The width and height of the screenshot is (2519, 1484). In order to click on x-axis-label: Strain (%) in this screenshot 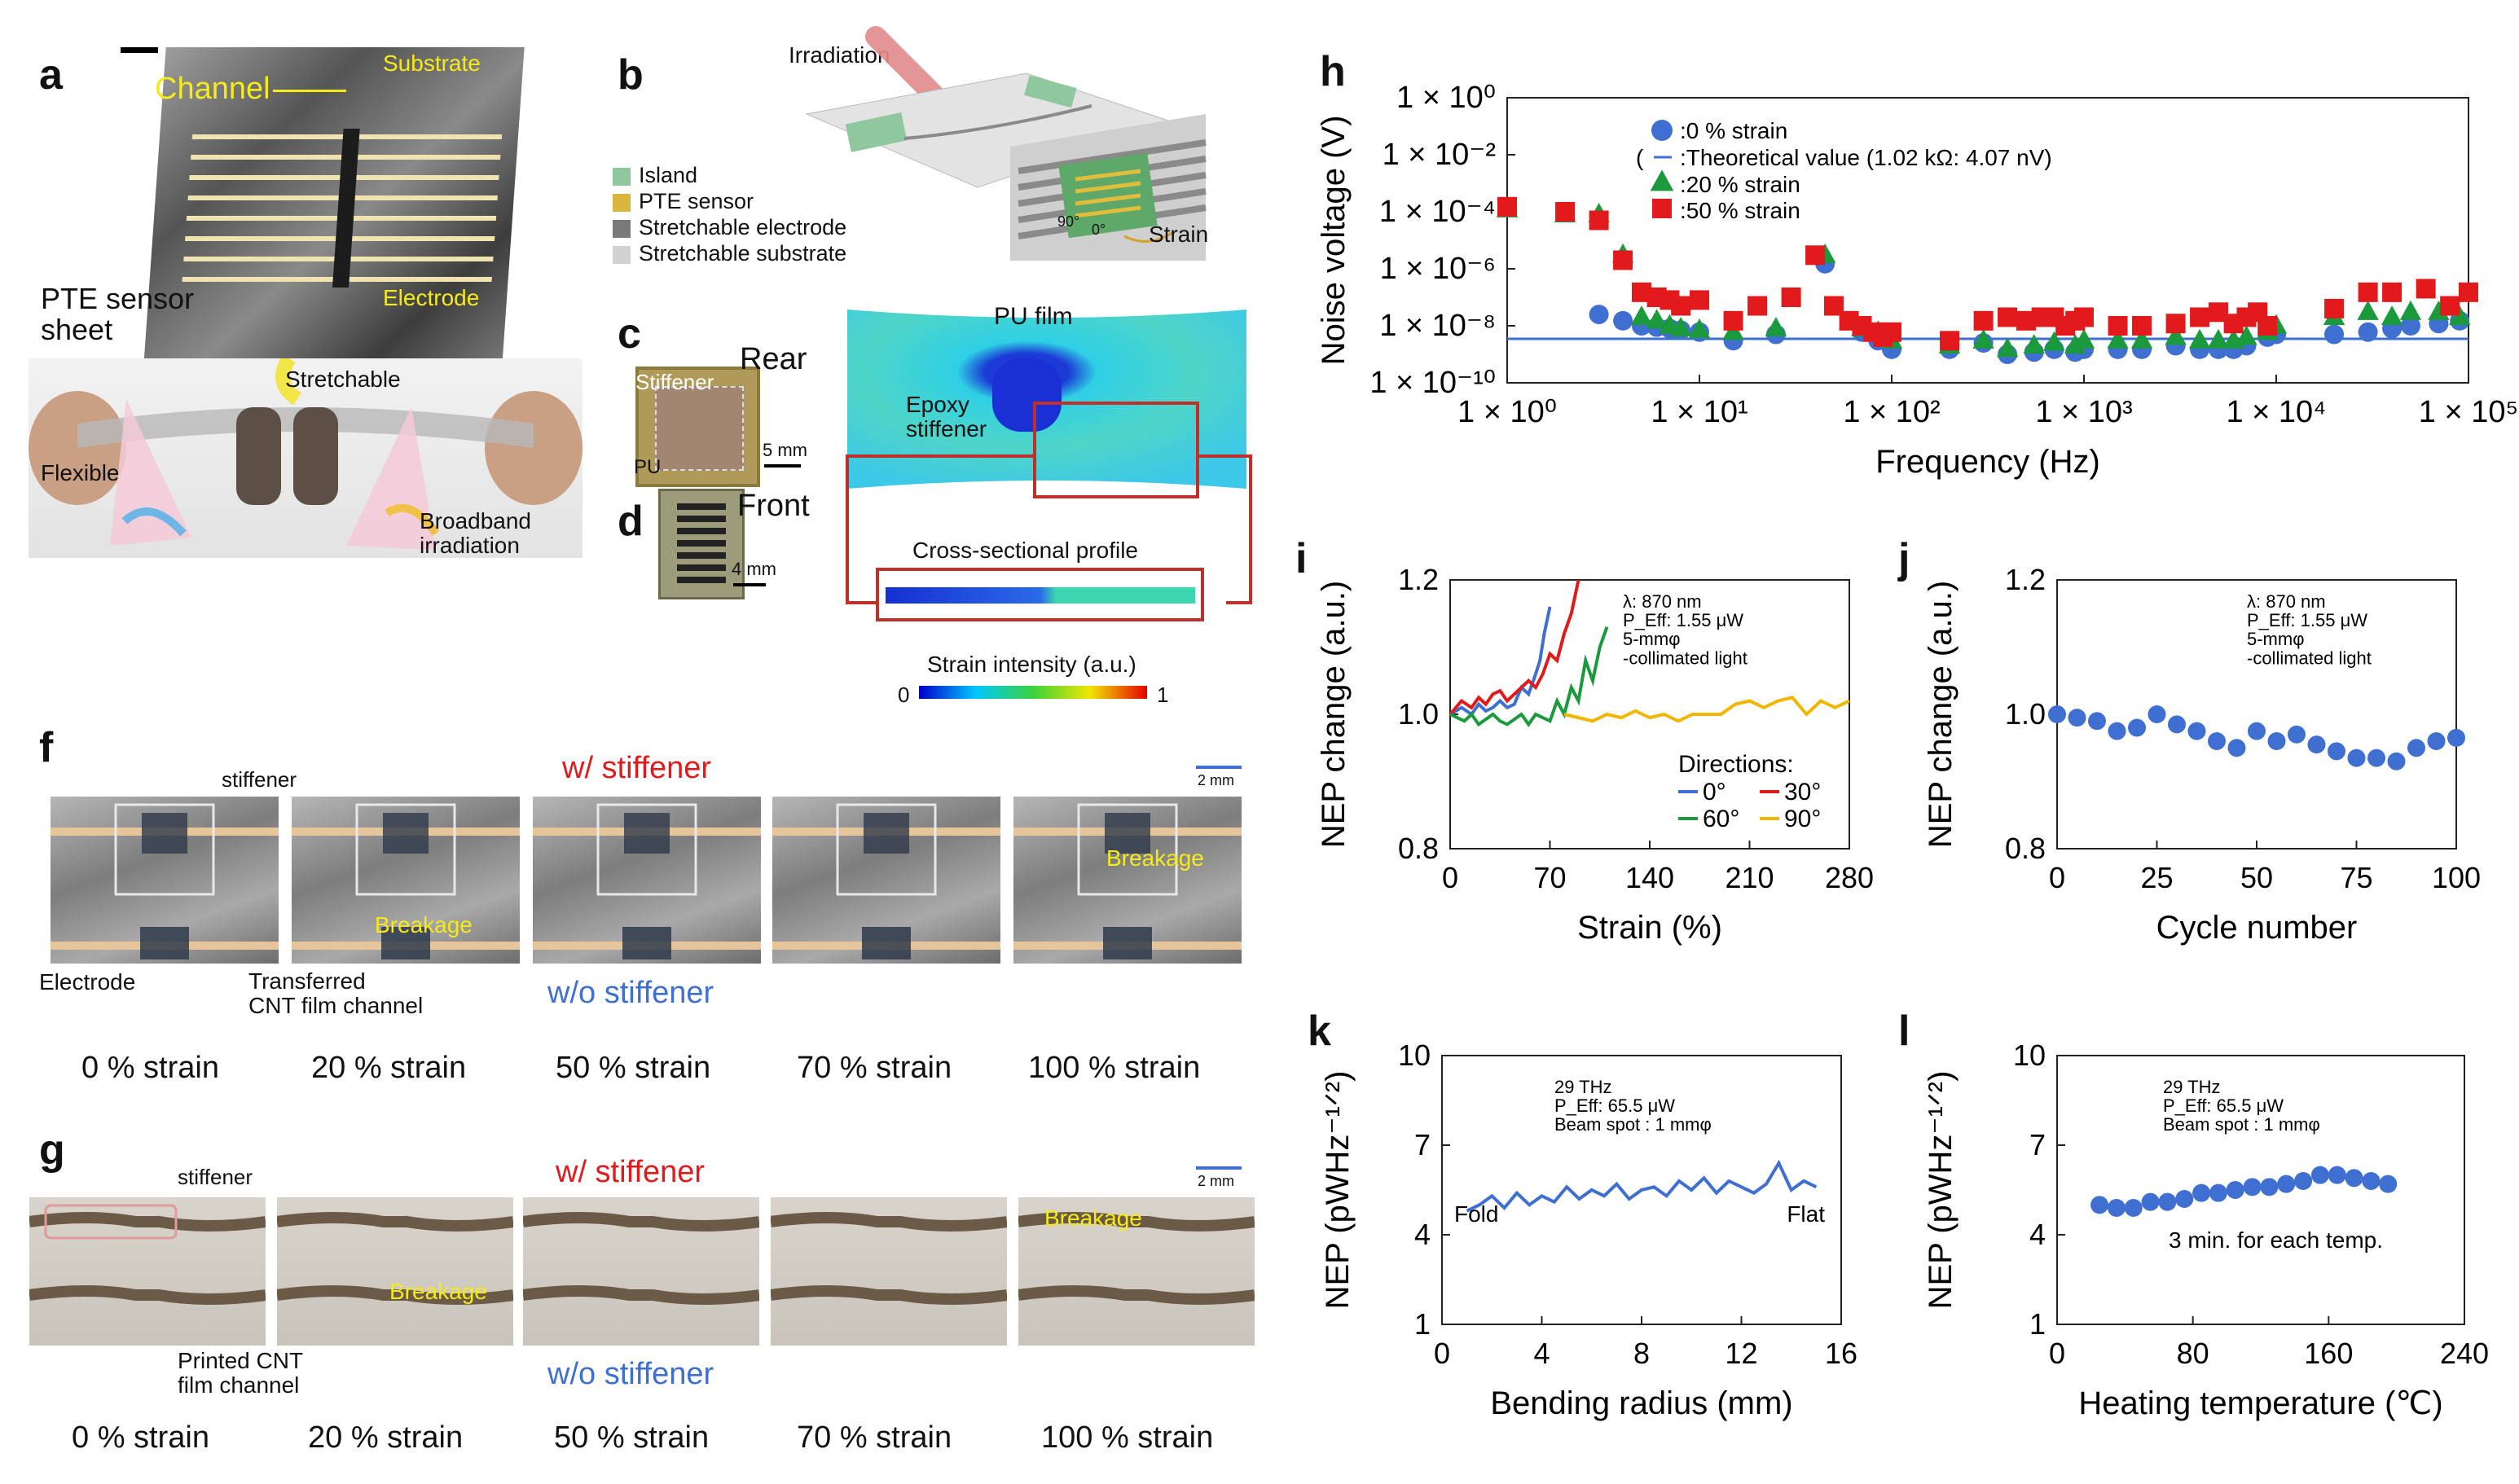, I will do `click(1649, 928)`.